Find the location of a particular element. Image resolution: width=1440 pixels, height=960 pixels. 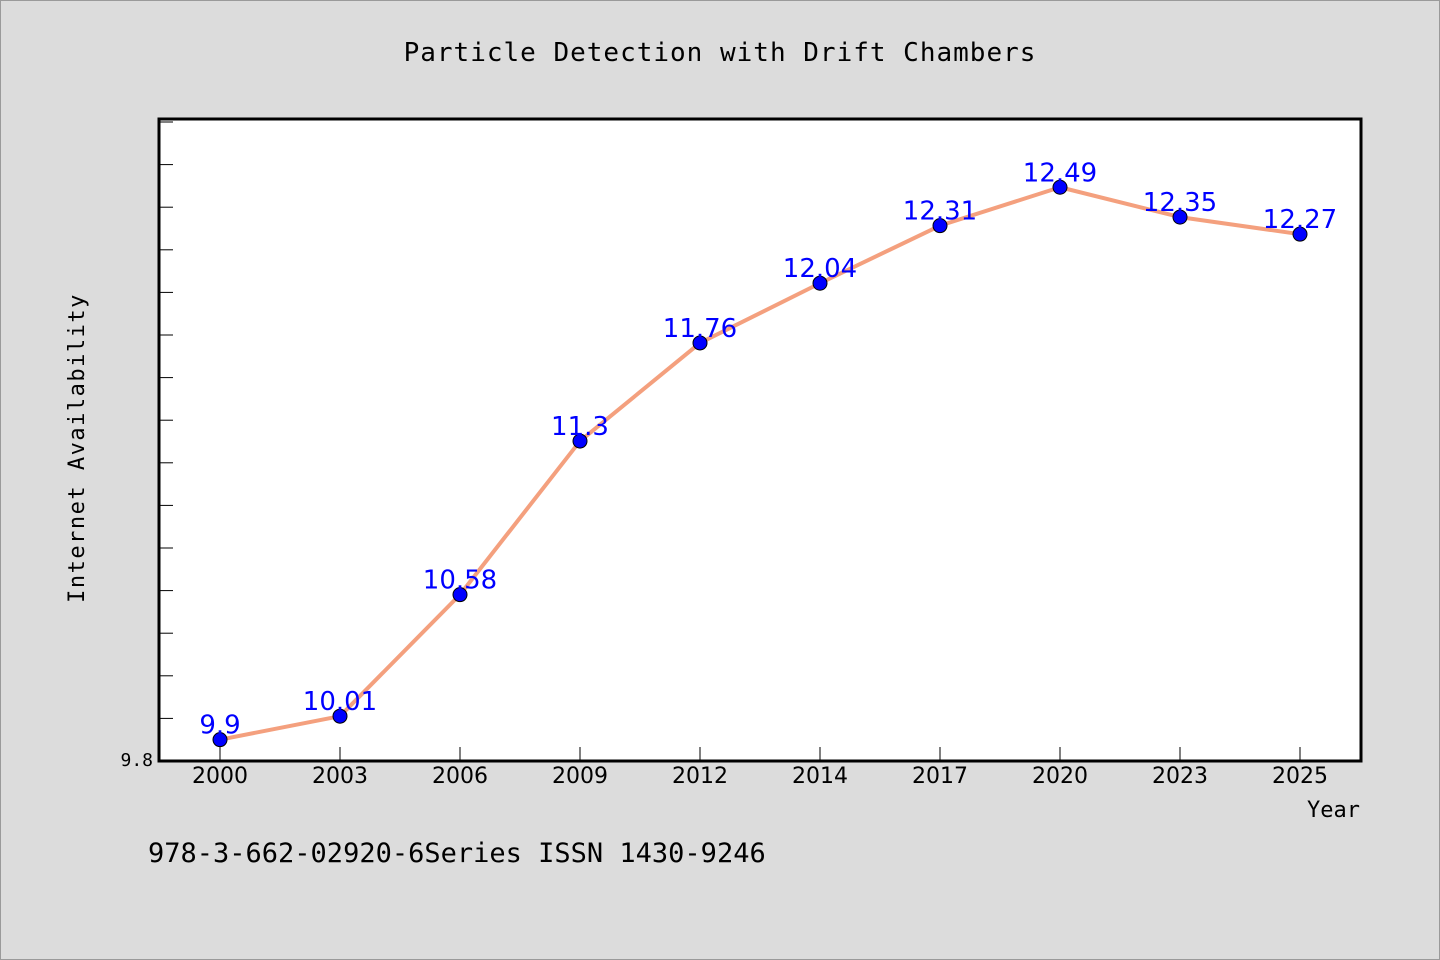

x-tick-label: 2020 is located at coordinates (1060, 776).